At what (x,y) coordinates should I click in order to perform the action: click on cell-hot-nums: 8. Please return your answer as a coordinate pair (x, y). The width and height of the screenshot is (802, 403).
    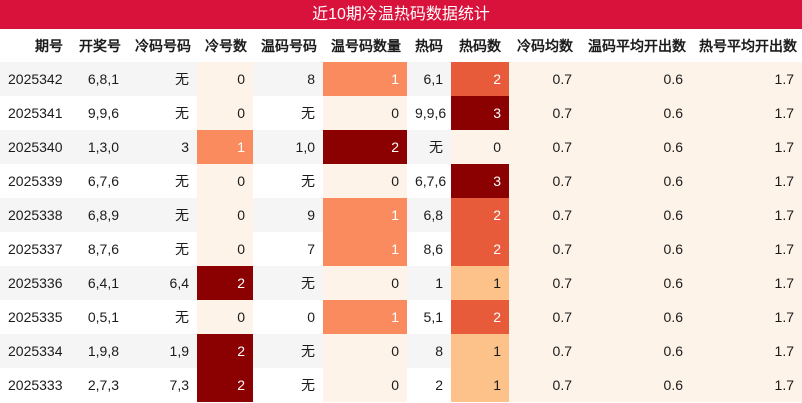
    Looking at the image, I should click on (429, 351).